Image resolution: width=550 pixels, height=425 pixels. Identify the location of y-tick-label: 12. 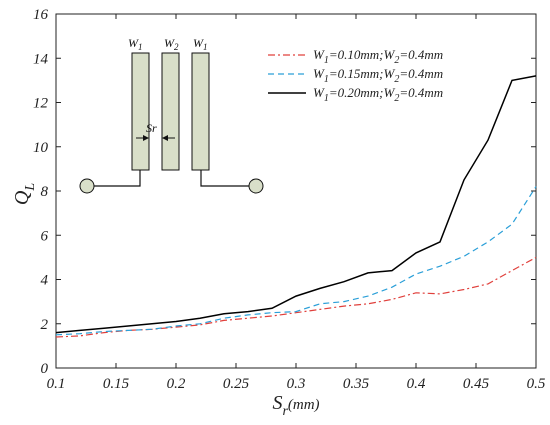
(41, 104).